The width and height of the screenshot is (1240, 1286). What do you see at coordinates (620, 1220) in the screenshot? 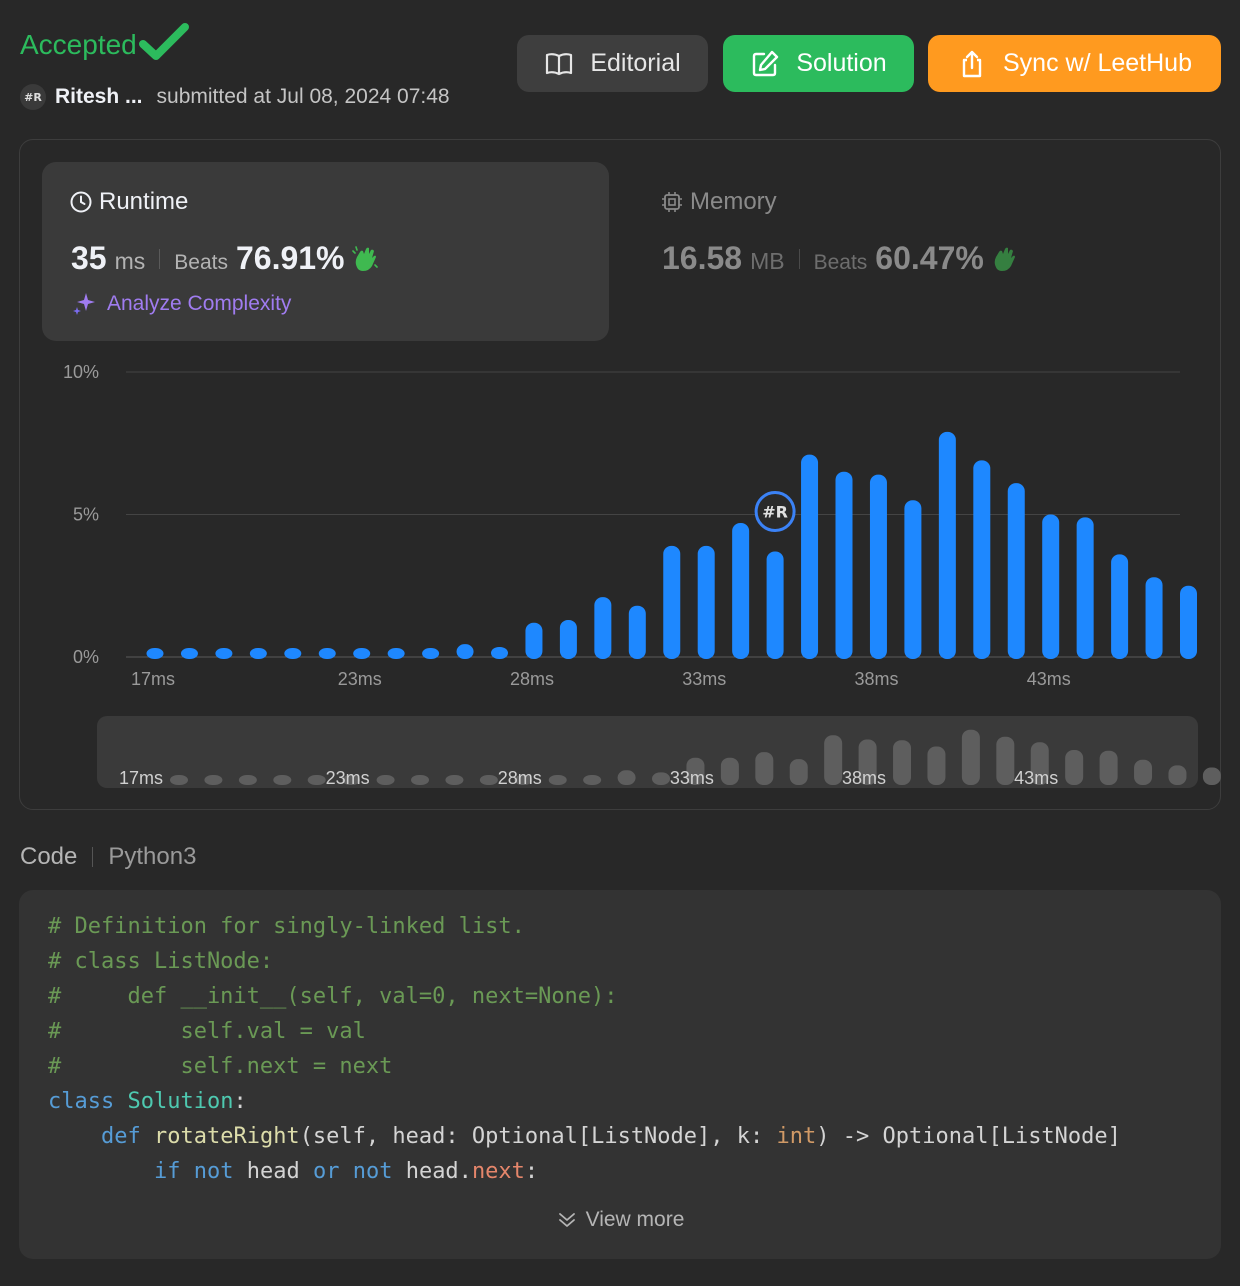
I see `view-more-button: View more` at bounding box center [620, 1220].